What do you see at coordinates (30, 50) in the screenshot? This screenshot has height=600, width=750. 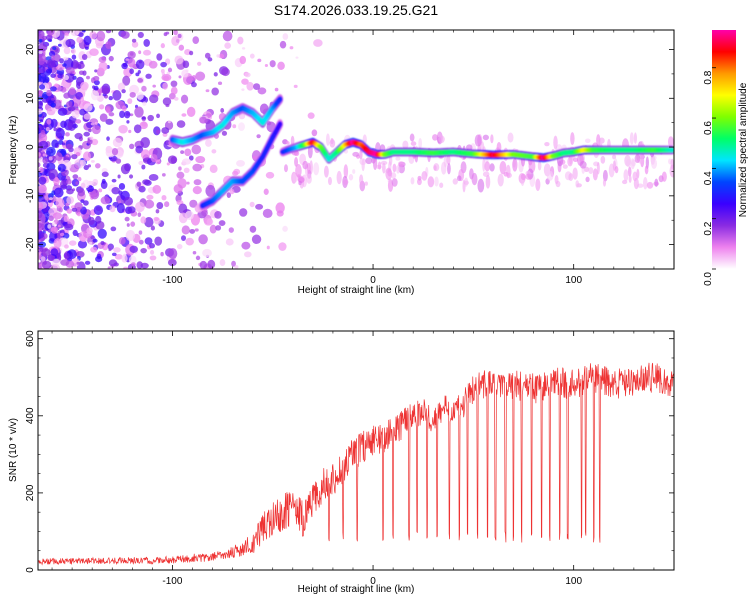 I see `spectrogram-y-tick-label: 20` at bounding box center [30, 50].